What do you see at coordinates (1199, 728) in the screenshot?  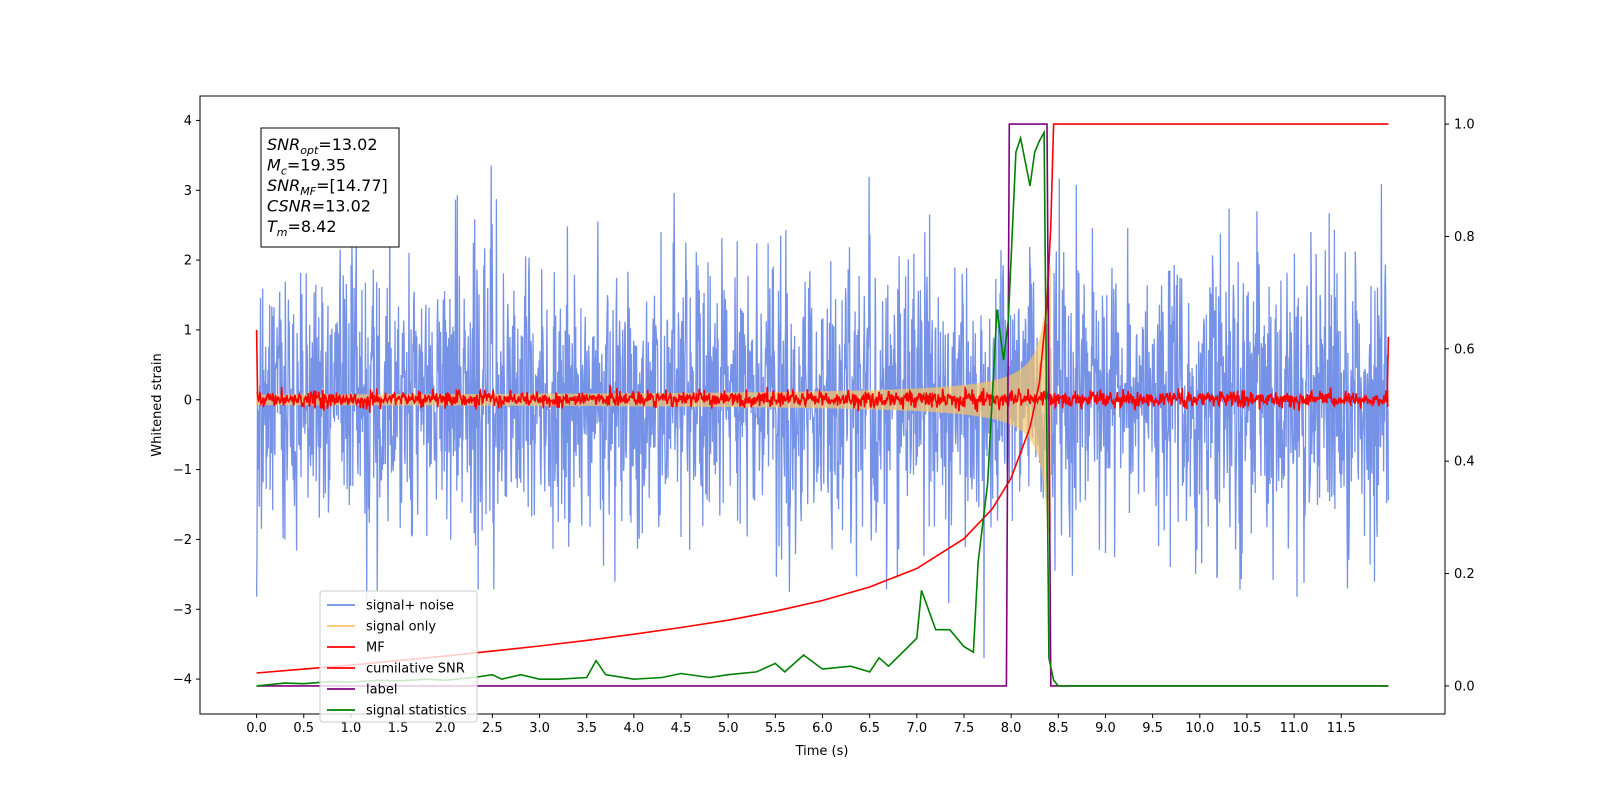 I see `x-tick-label: 10.0` at bounding box center [1199, 728].